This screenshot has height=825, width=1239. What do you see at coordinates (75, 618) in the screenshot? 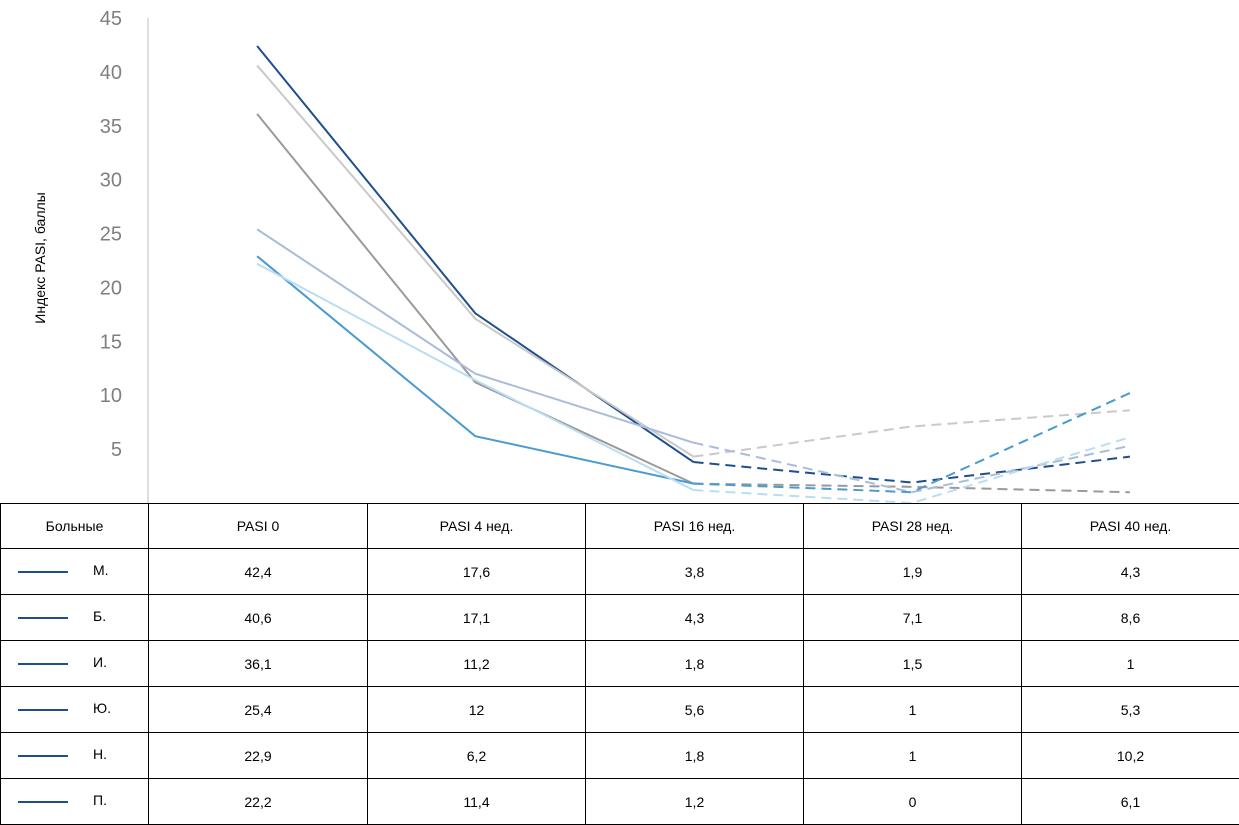
I see `patient-cell: Б.` at bounding box center [75, 618].